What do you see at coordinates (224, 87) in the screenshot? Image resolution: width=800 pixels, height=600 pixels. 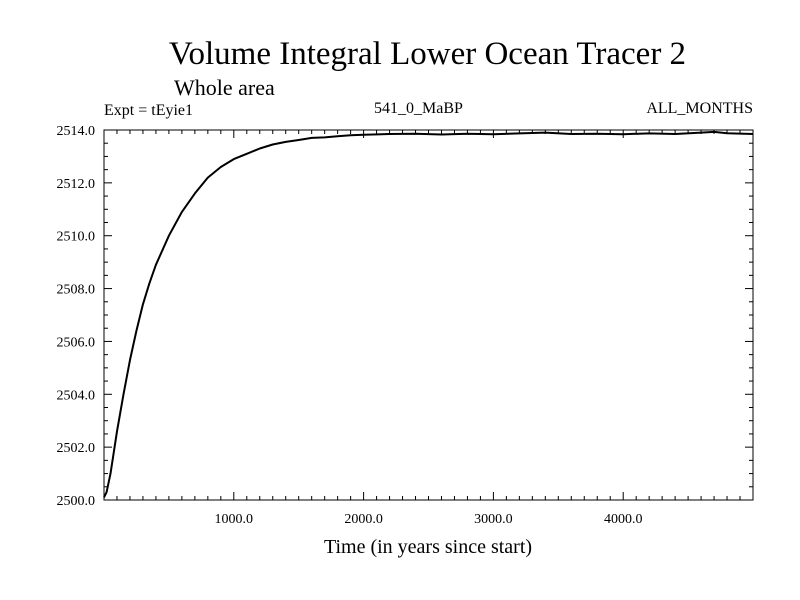 I see `chart-subtitle: Whole area` at bounding box center [224, 87].